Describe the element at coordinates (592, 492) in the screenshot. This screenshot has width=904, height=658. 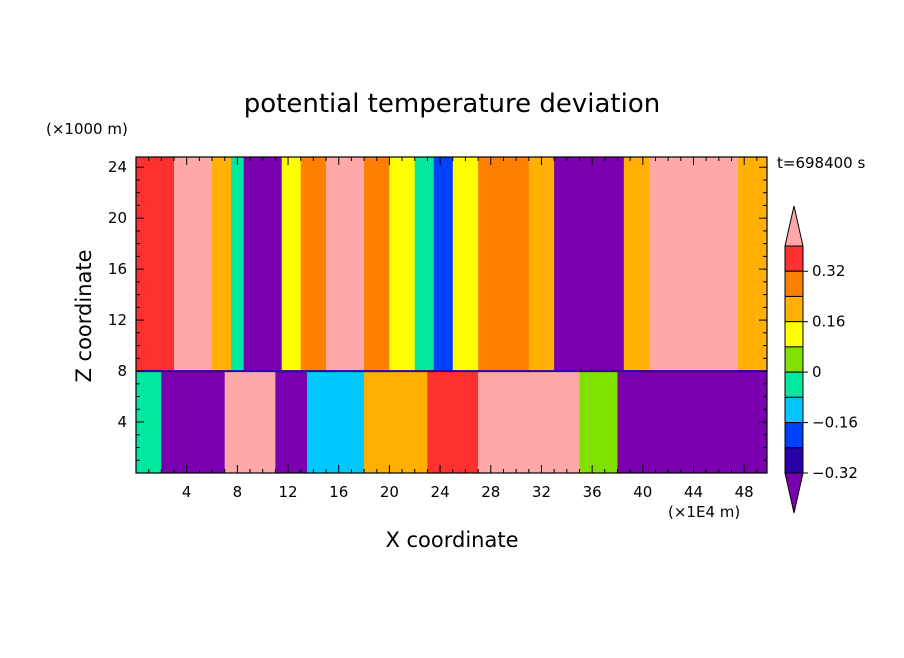
I see `x-tick-label: 36` at that location.